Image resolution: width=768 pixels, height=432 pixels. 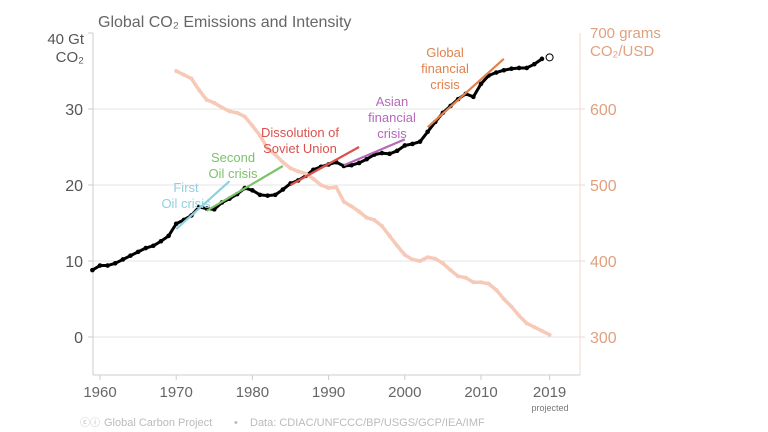 What do you see at coordinates (78, 338) in the screenshot?
I see `y-tick-label-left: 0` at bounding box center [78, 338].